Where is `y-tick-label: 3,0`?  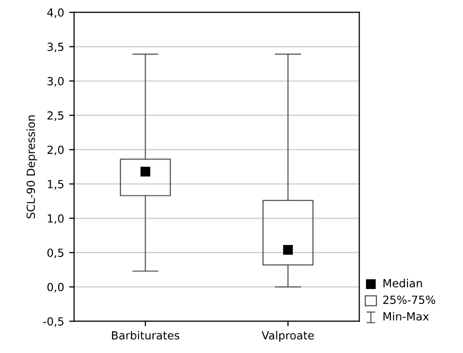
y-tick-label: 3,0 is located at coordinates (56, 81).